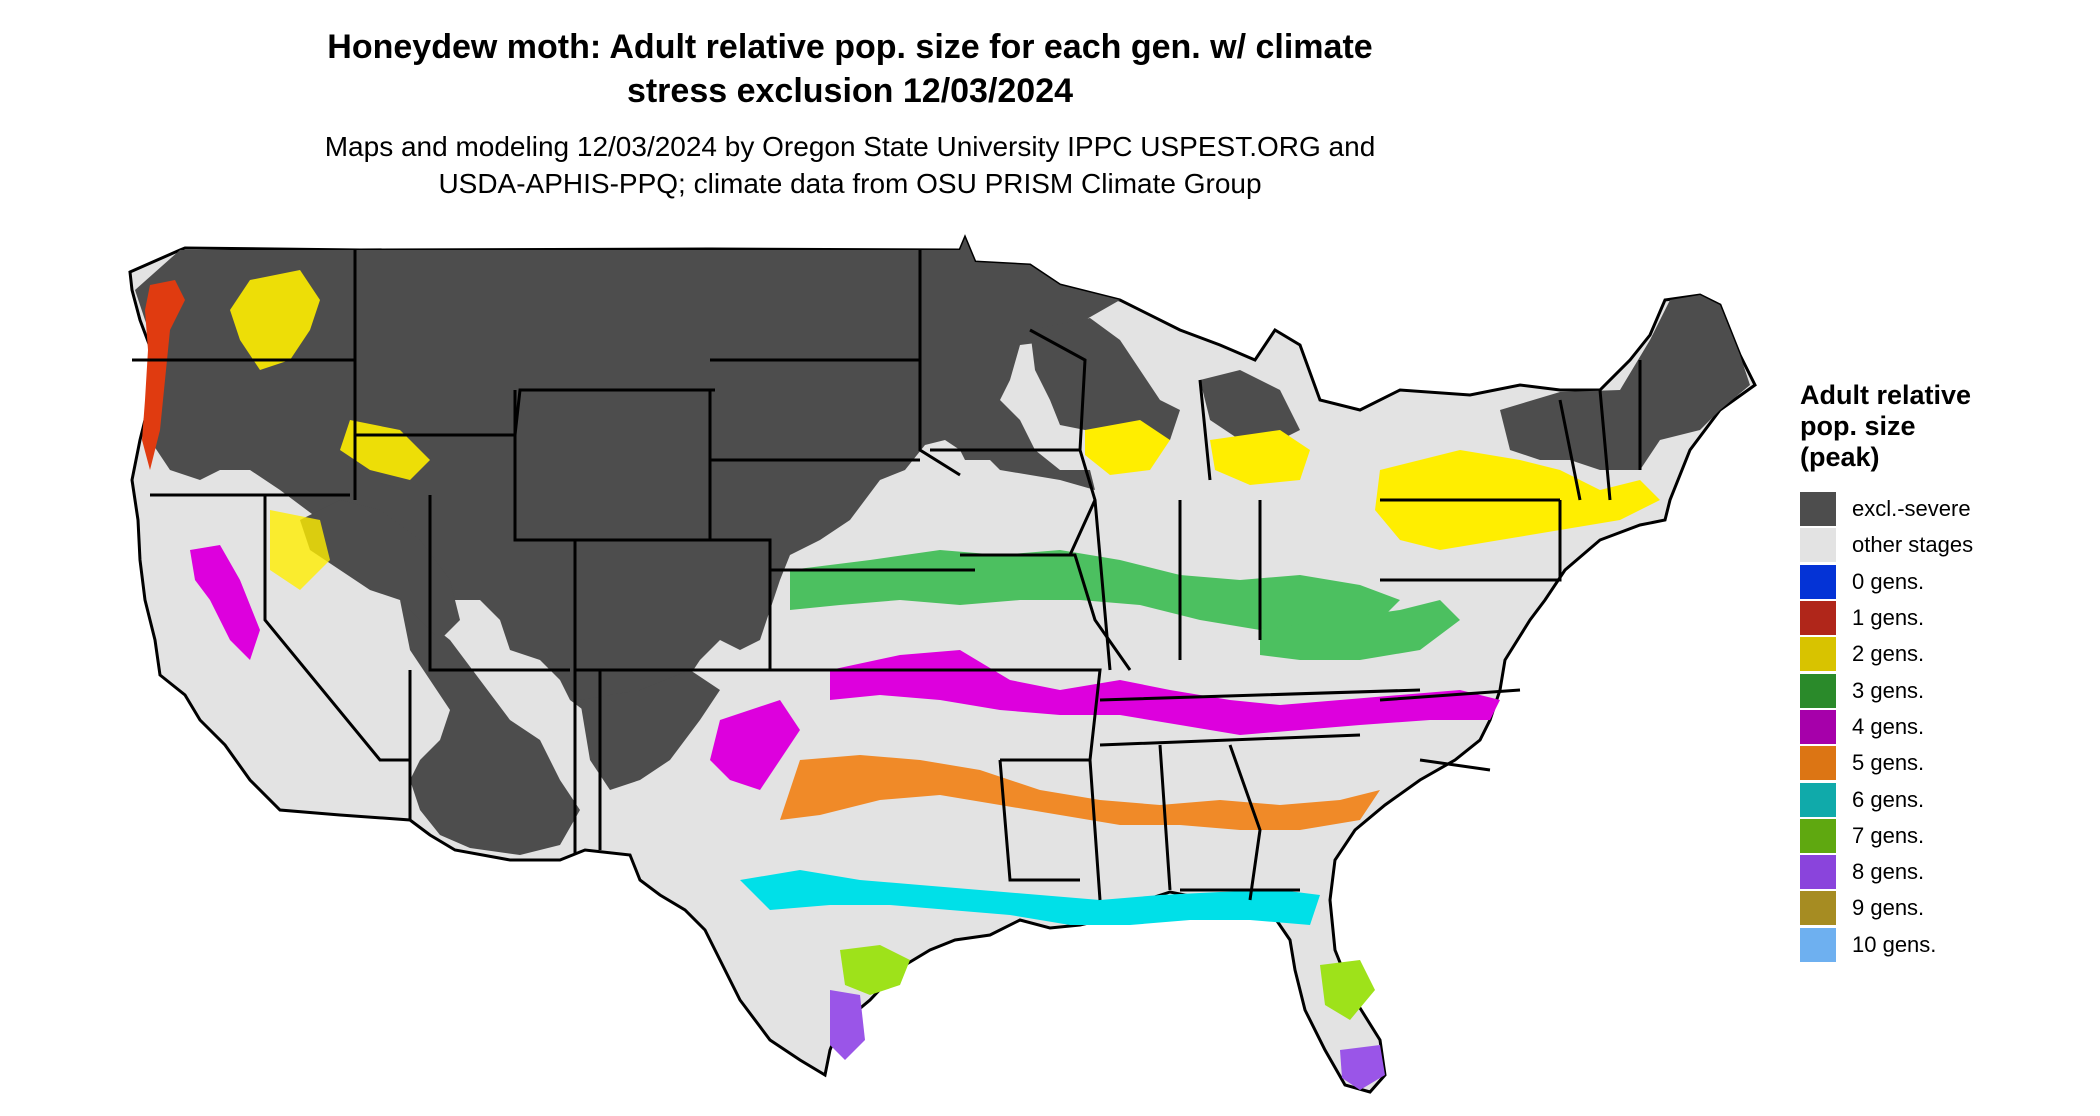 The width and height of the screenshot is (2100, 1116). I want to click on legend-label: other stages, so click(1913, 545).